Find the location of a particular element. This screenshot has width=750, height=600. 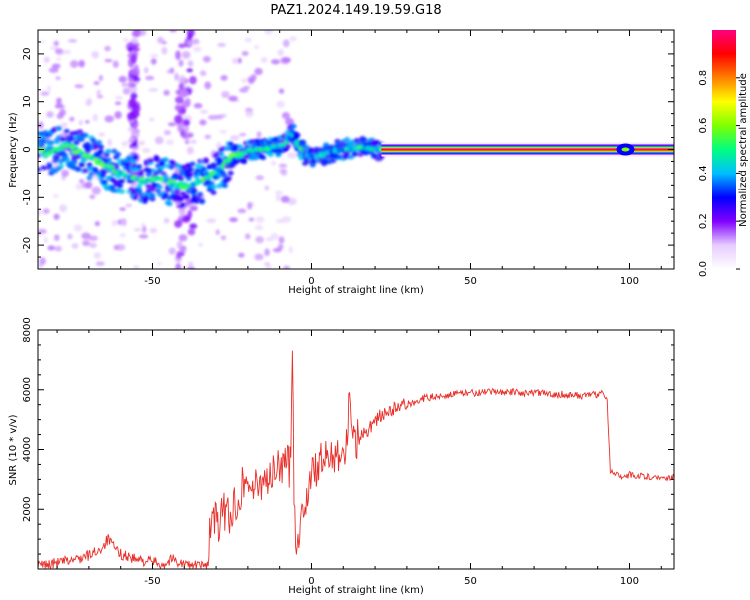

y-tick-label: 20 is located at coordinates (27, 54).